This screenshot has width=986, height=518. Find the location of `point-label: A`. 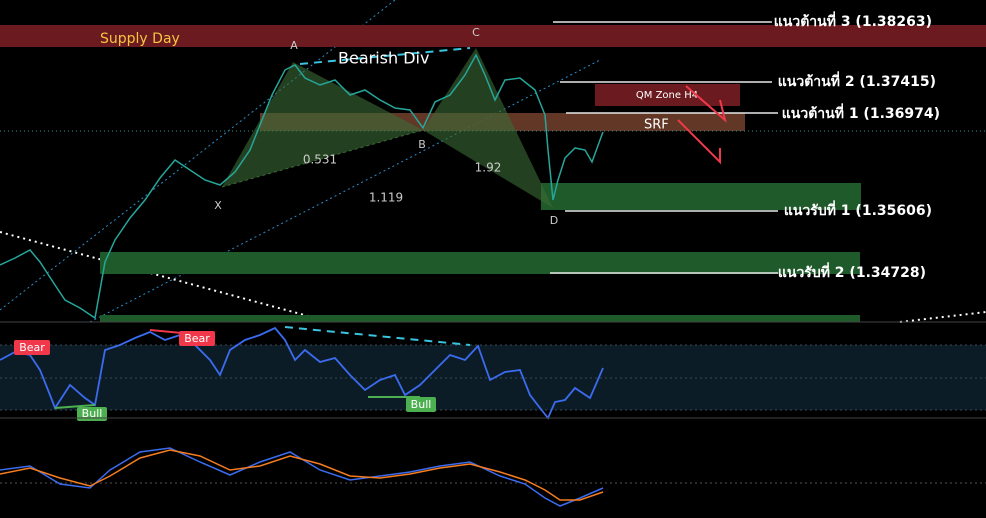

point-label: A is located at coordinates (294, 45).